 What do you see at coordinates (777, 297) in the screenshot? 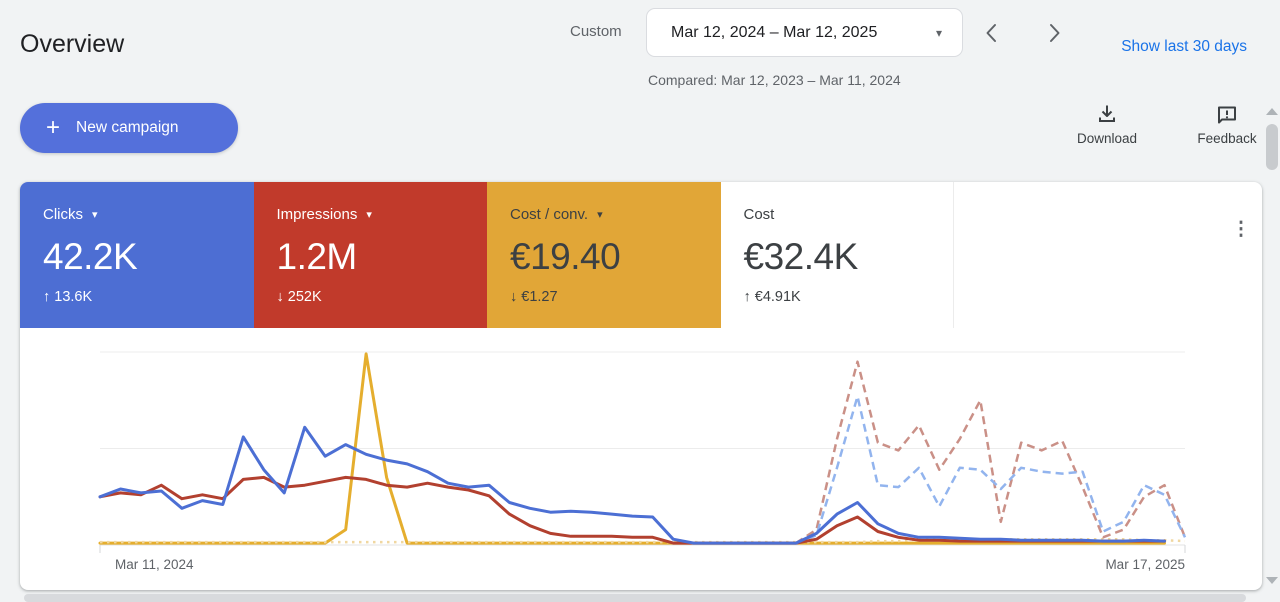
I see `scorecard-delta: €4.91K` at bounding box center [777, 297].